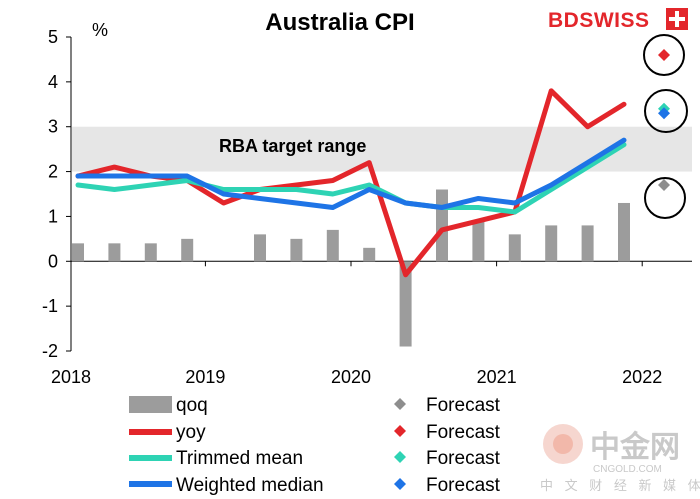 The height and width of the screenshot is (499, 700). Describe the element at coordinates (351, 173) in the screenshot. I see `weighted-median-line` at that location.